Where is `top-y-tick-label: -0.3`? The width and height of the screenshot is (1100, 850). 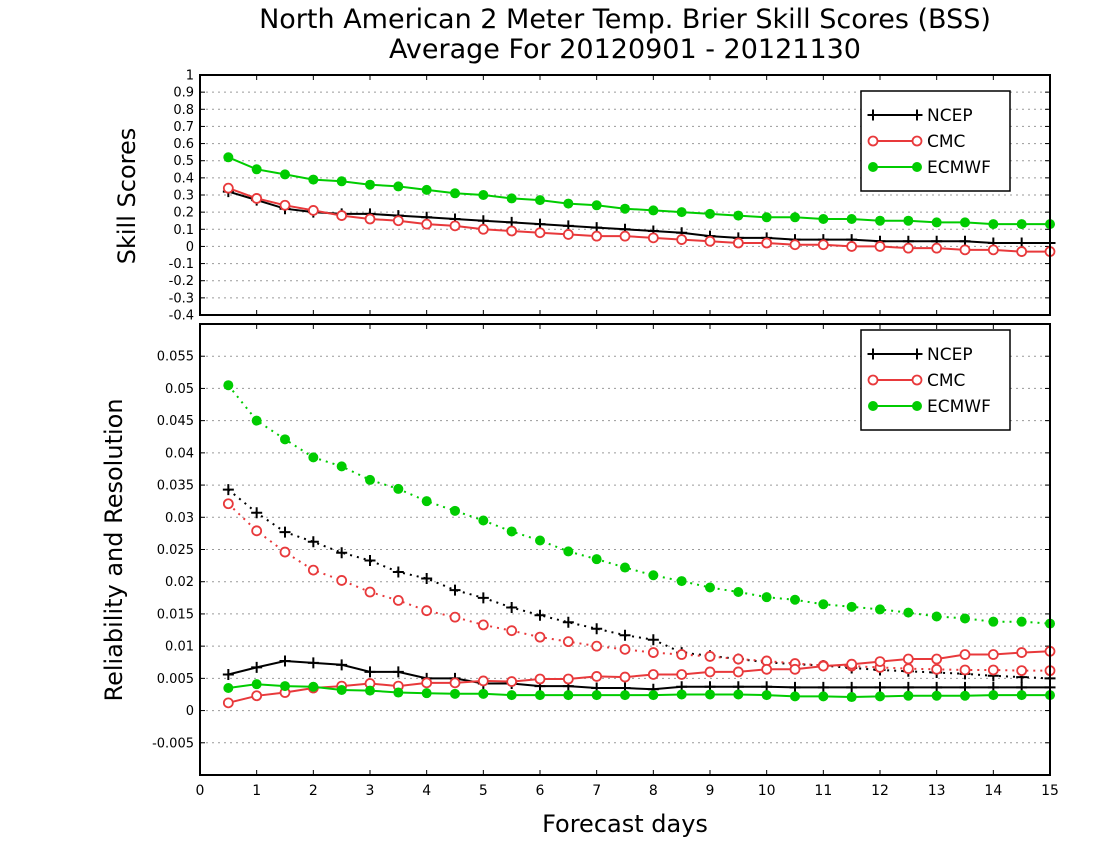
top-y-tick-label: -0.3 is located at coordinates (181, 298).